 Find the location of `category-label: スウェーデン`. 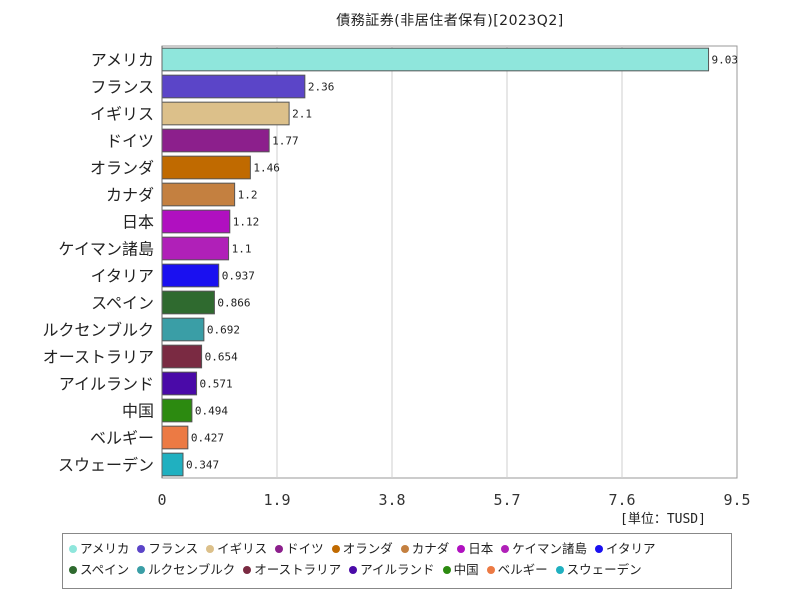

category-label: スウェーデン is located at coordinates (106, 465).